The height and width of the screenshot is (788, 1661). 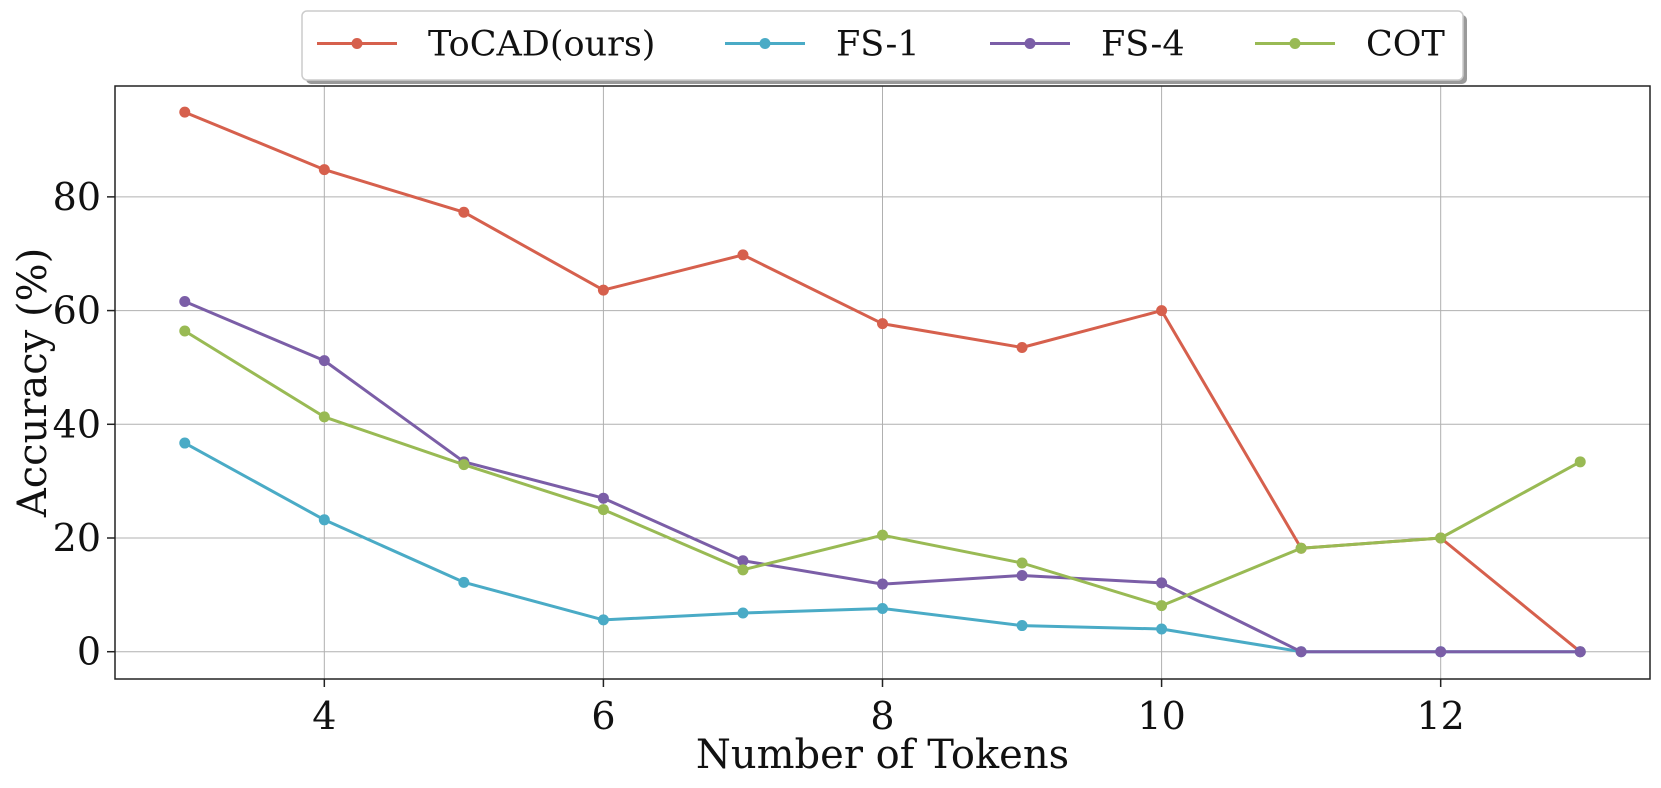 I want to click on legend-label: ToCAD(ours), so click(x=541, y=45).